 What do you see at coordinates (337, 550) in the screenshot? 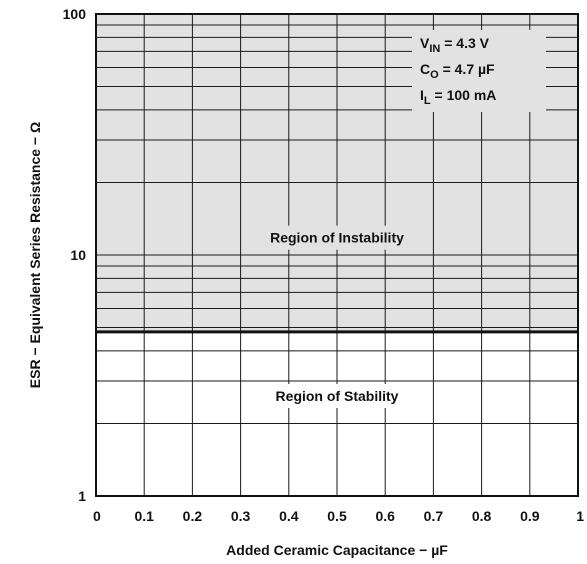
I see `x-axis-title: Added Ceramic Capacitance − µF` at bounding box center [337, 550].